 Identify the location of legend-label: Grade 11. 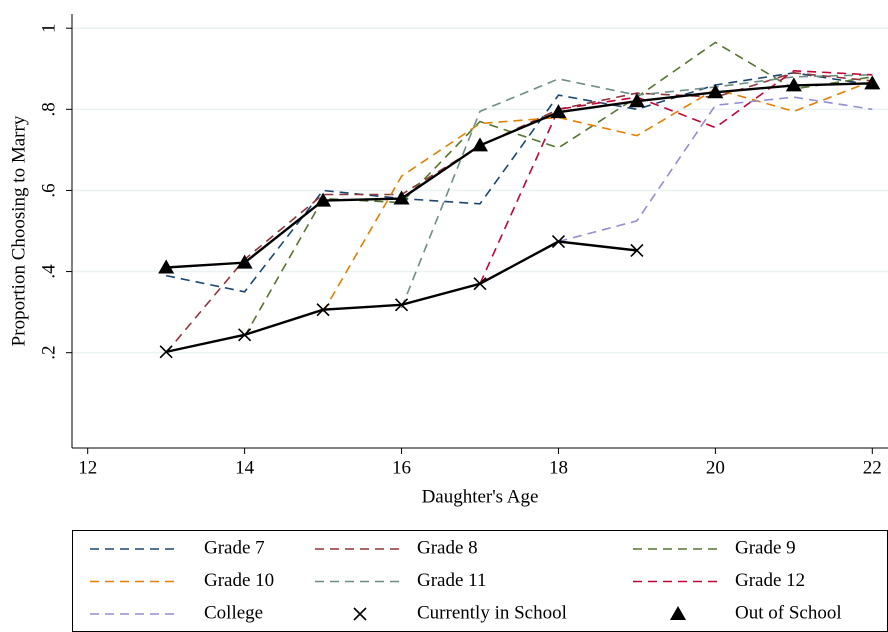
(451, 580).